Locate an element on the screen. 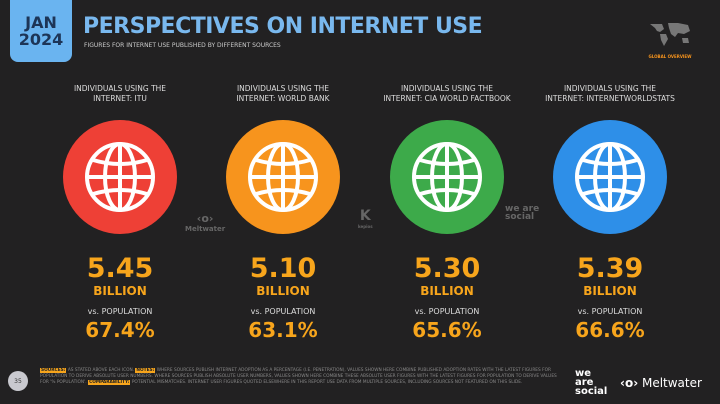 The width and height of the screenshot is (720, 404). wearesocial-watermark: we are social is located at coordinates (522, 213).